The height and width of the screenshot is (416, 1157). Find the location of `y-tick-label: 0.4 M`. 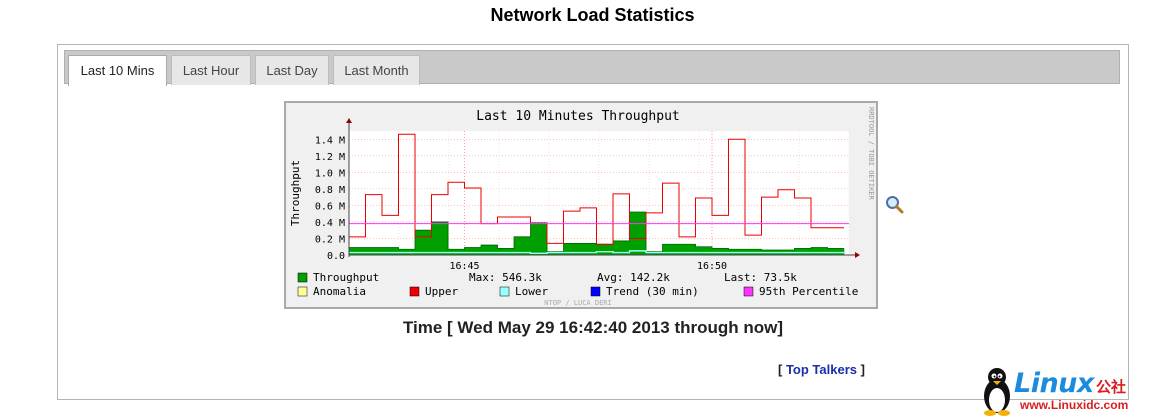

y-tick-label: 0.4 M is located at coordinates (330, 223).